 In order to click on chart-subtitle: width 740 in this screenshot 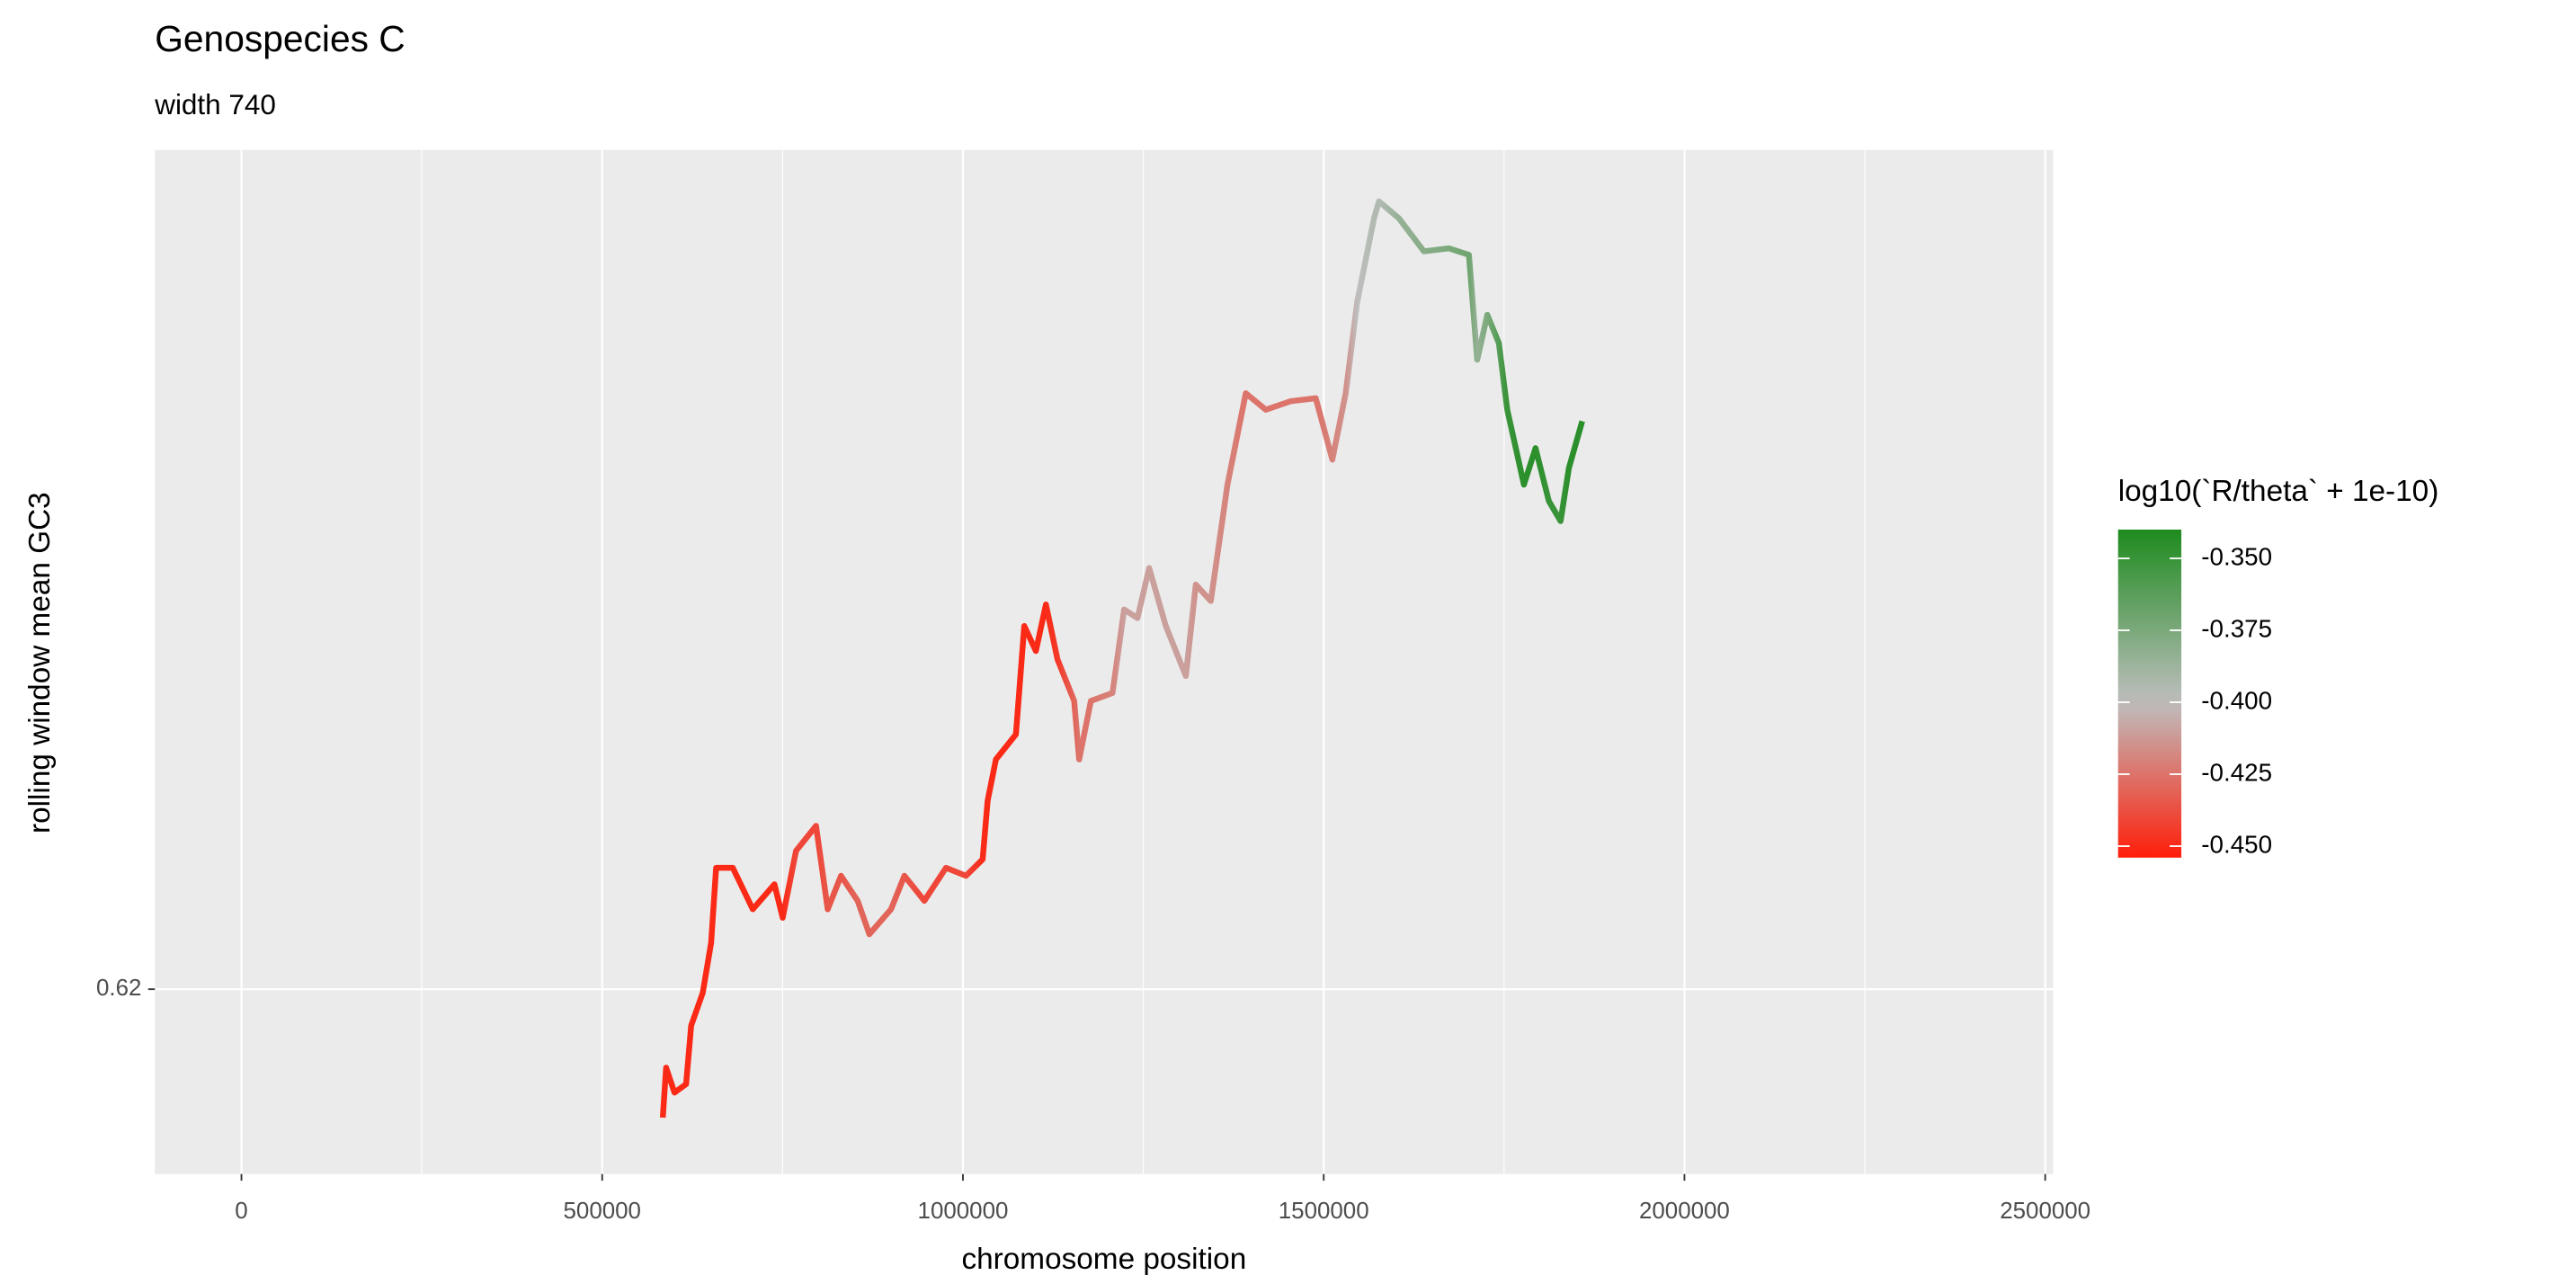, I will do `click(215, 104)`.